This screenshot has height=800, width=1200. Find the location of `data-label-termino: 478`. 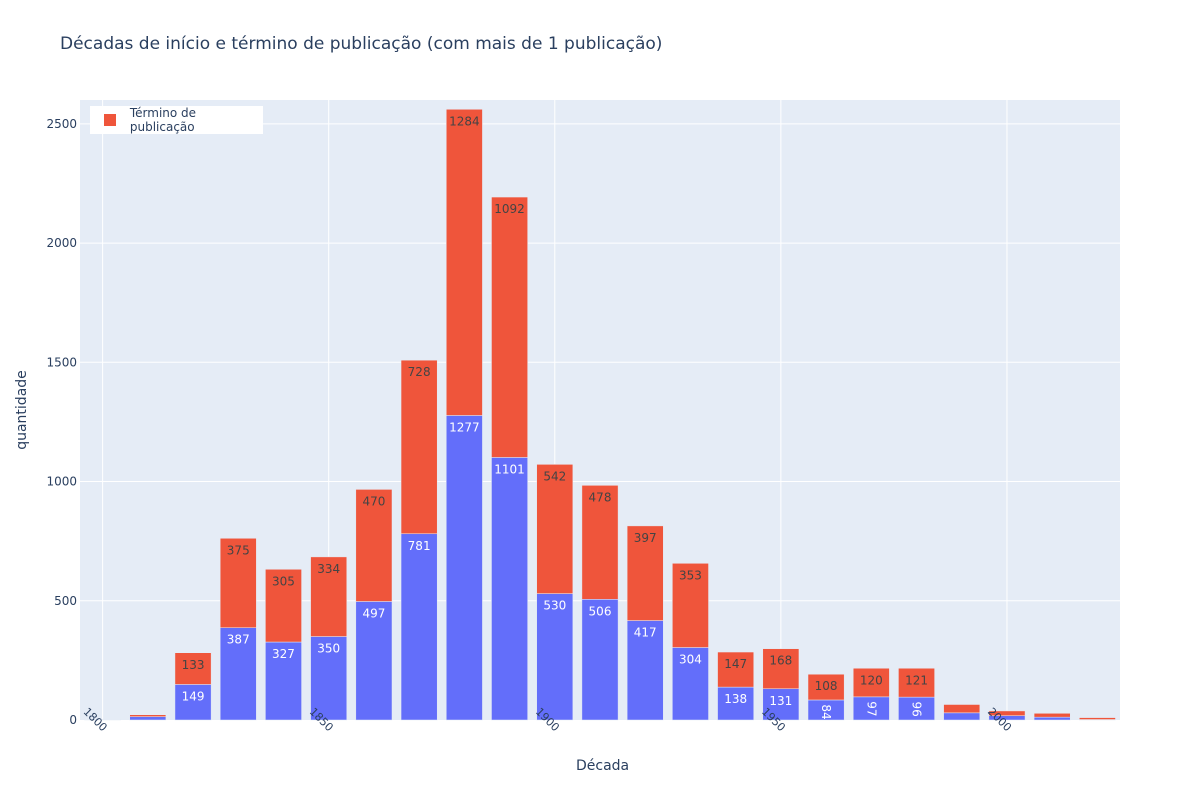

data-label-termino: 478 is located at coordinates (600, 497).